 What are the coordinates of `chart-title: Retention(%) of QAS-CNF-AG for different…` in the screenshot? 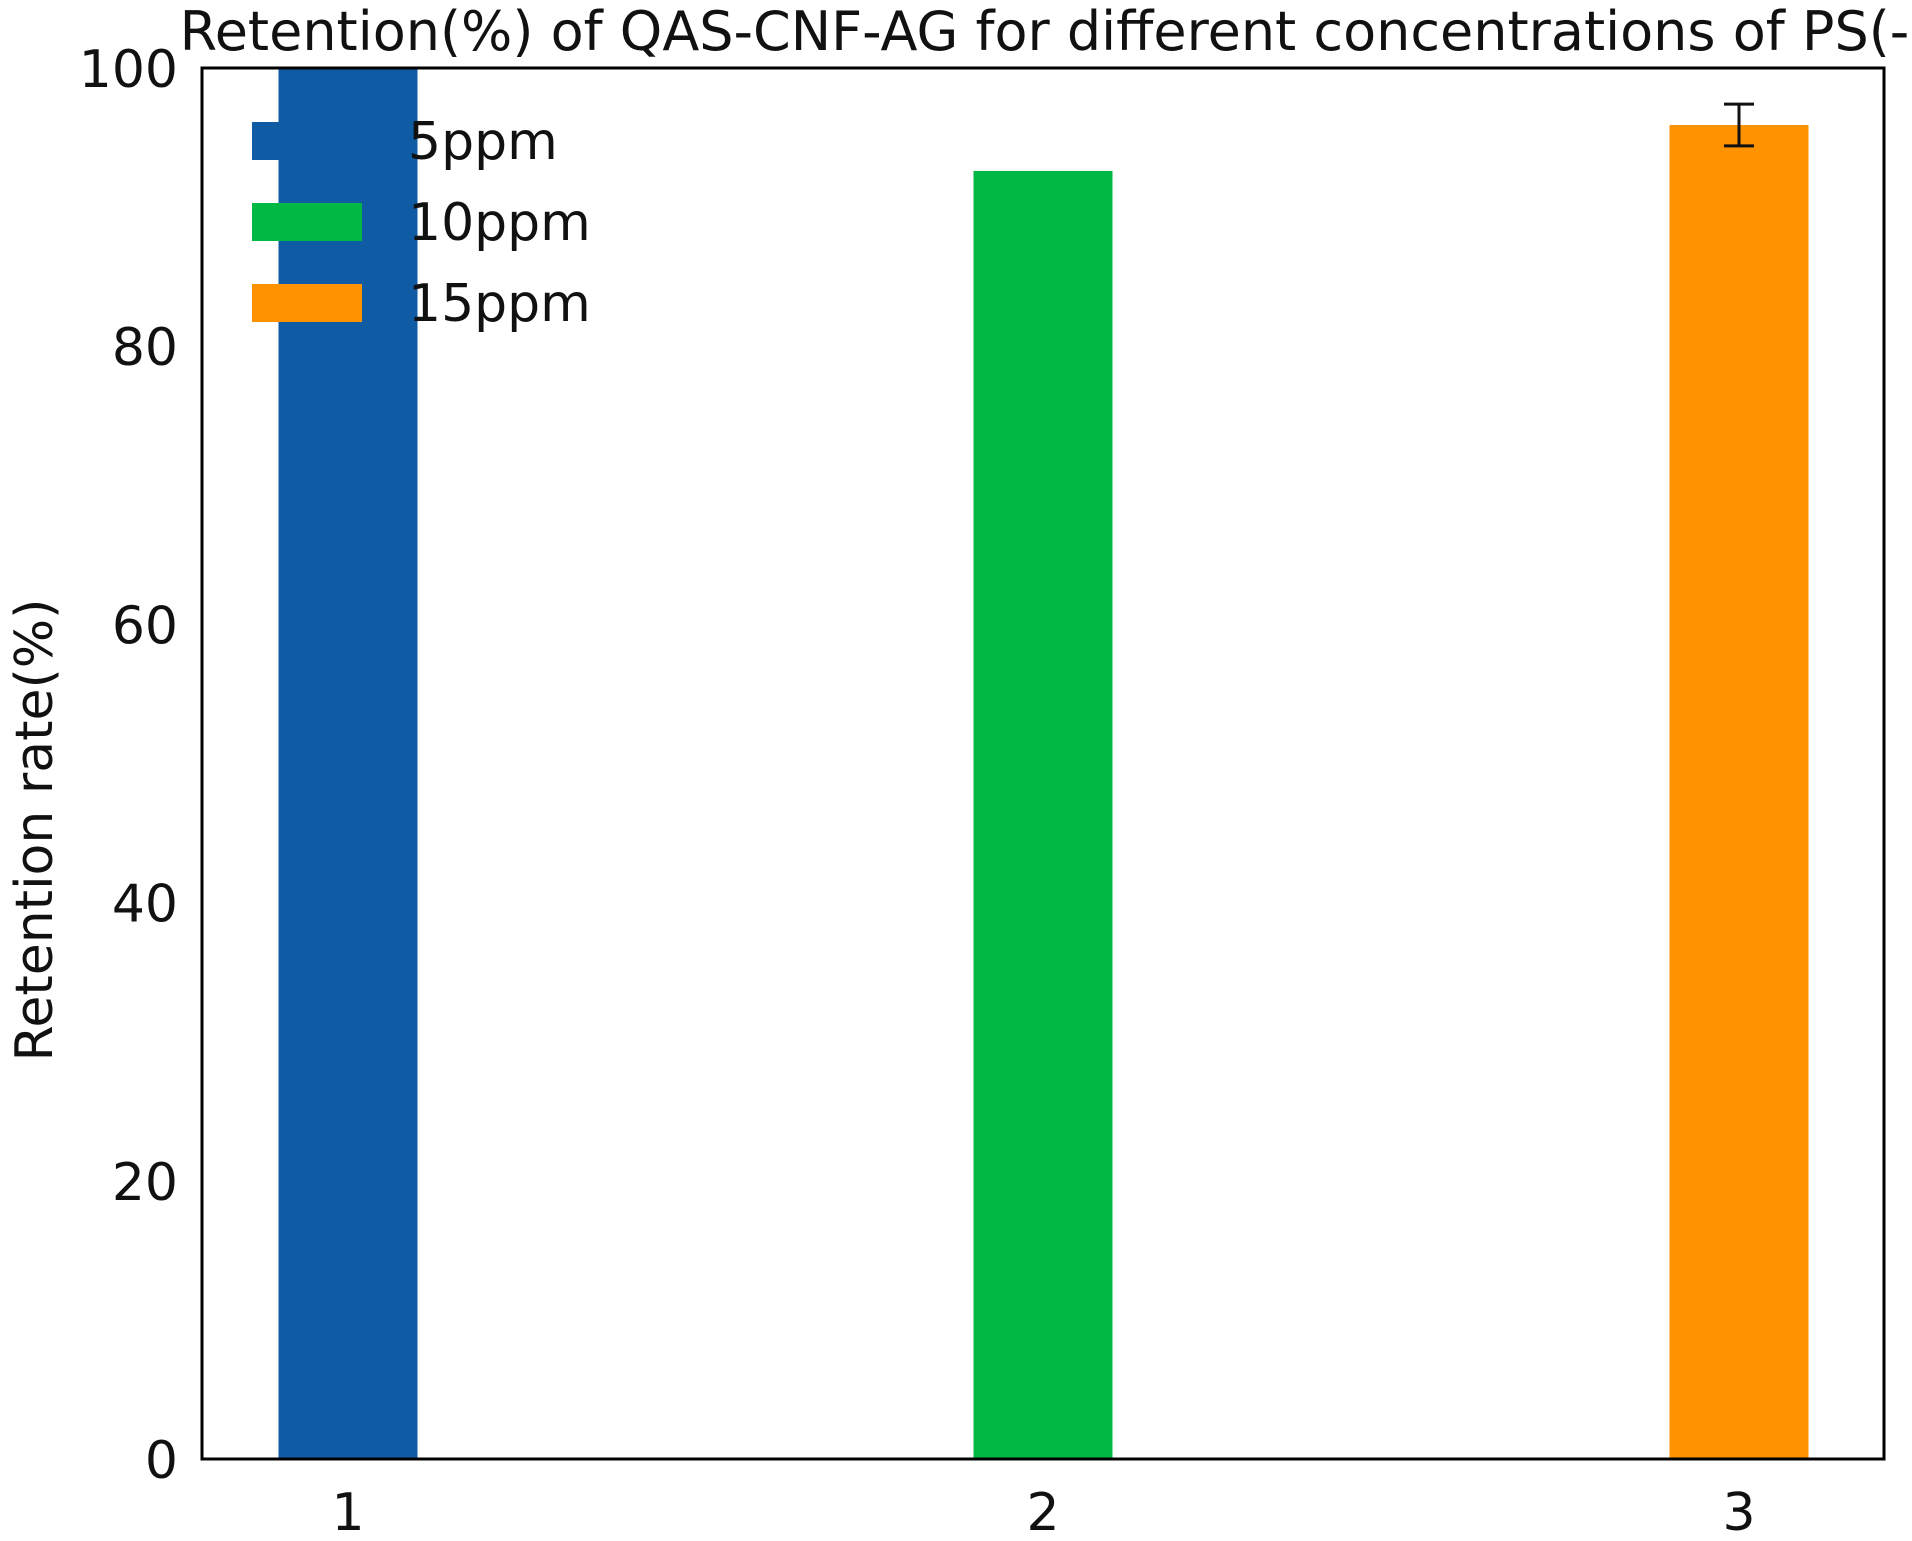 It's located at (1046, 31).